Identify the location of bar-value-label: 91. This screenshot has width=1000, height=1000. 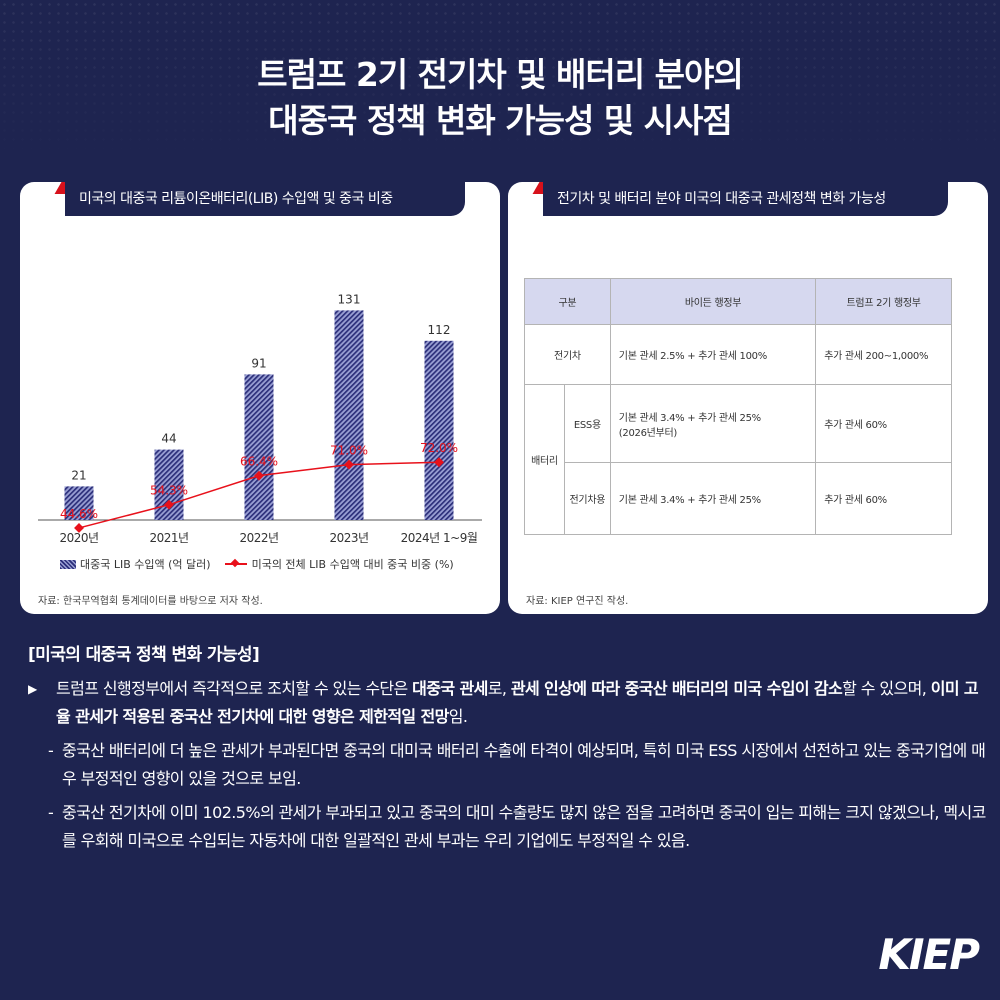
(258, 363).